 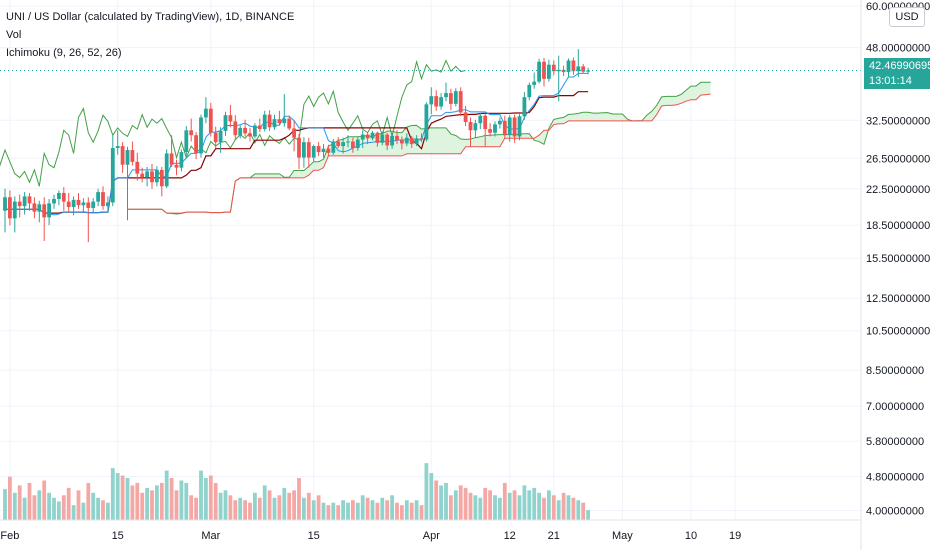 What do you see at coordinates (900, 66) in the screenshot?
I see `last-price-value: 42.46990695` at bounding box center [900, 66].